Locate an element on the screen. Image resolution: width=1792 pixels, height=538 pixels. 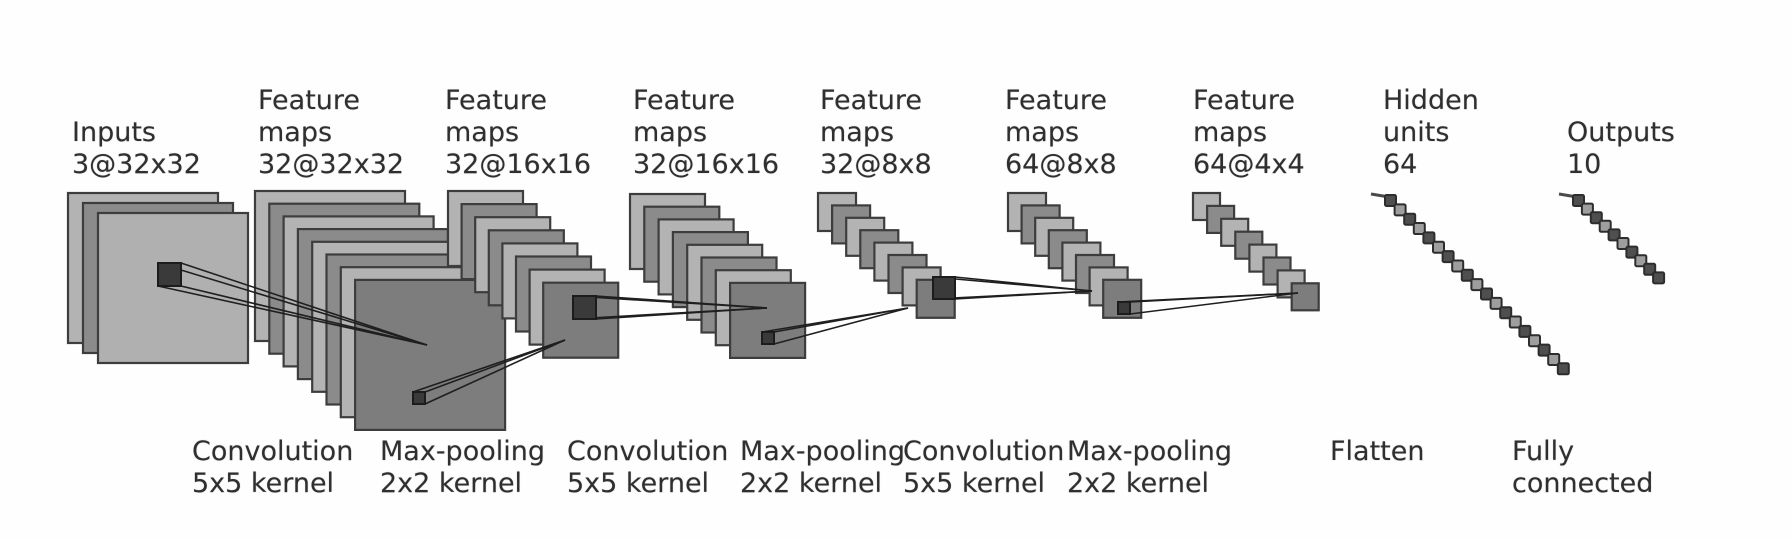
label-line: 2x2 kernel is located at coordinates (1138, 483).